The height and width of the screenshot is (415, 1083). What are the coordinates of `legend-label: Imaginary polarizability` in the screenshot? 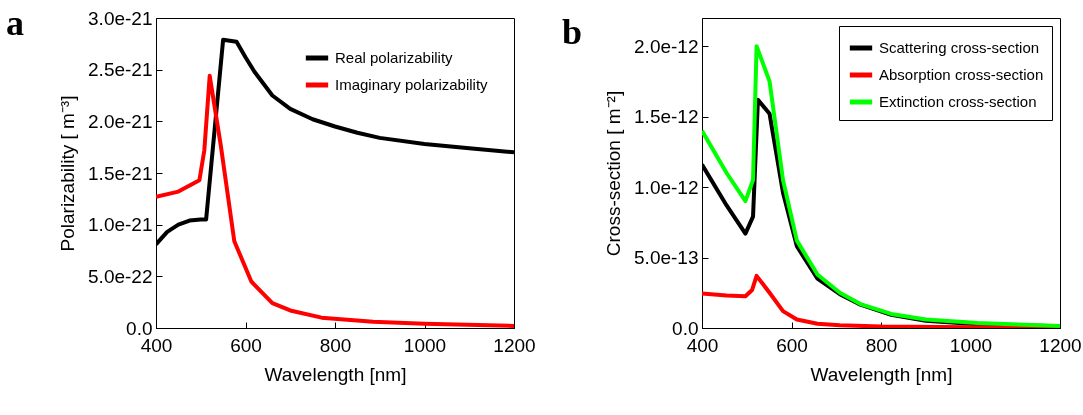 It's located at (412, 84).